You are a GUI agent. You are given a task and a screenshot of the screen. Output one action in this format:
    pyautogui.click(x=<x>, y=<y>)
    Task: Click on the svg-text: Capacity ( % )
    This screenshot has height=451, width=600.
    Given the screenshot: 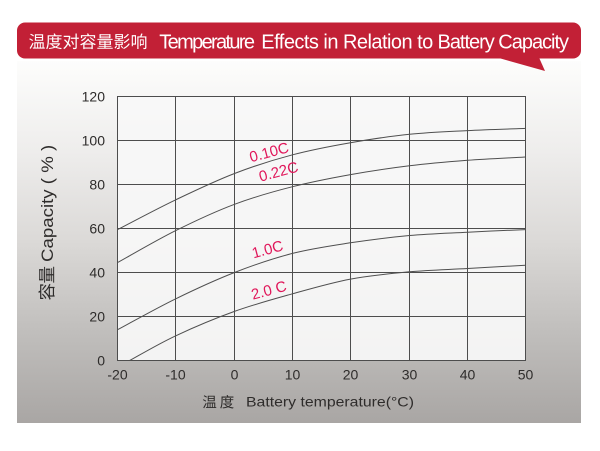 What is the action you would take?
    pyautogui.click(x=47, y=203)
    